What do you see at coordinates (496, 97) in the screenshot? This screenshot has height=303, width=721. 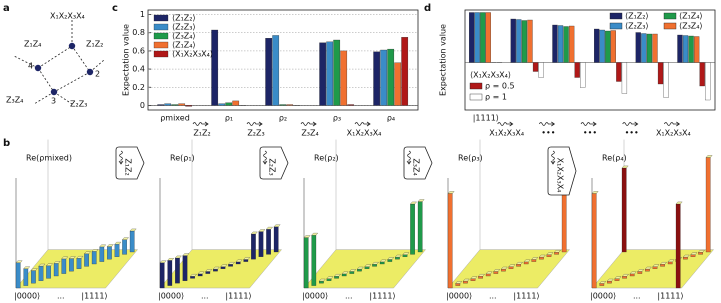 I see `legend-label: ρ = 1` at bounding box center [496, 97].